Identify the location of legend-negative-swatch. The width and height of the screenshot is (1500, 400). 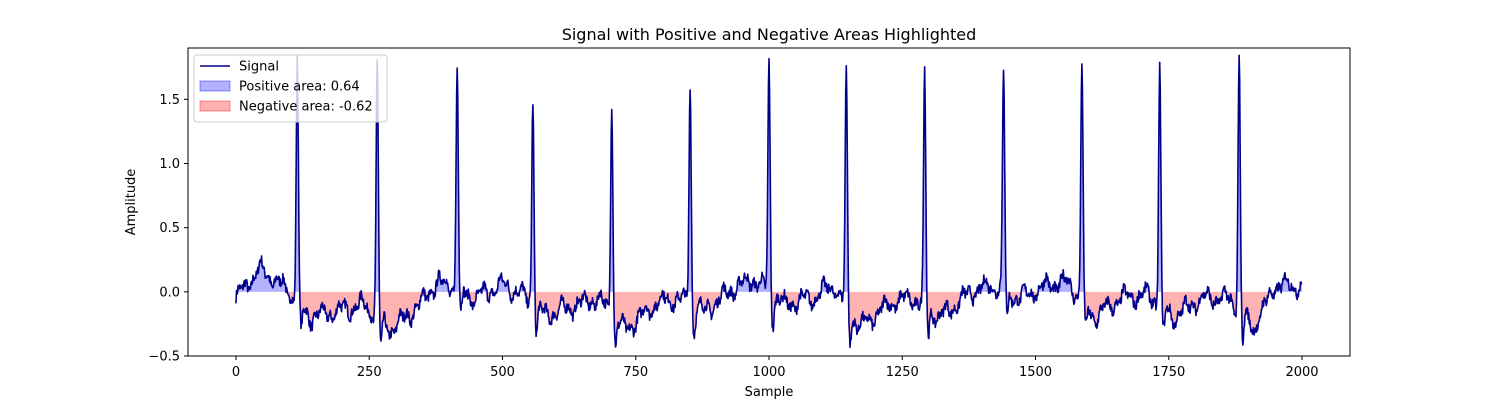
(215, 106).